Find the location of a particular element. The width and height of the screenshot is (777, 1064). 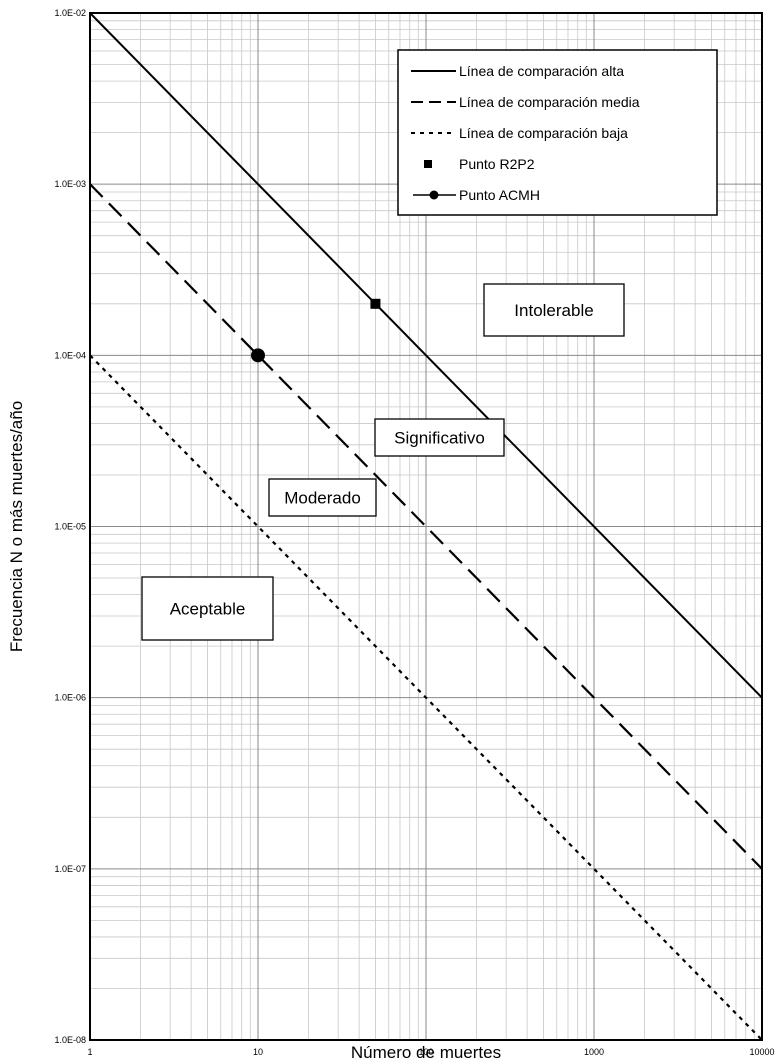

x-tick-label: 1000 is located at coordinates (594, 1052).